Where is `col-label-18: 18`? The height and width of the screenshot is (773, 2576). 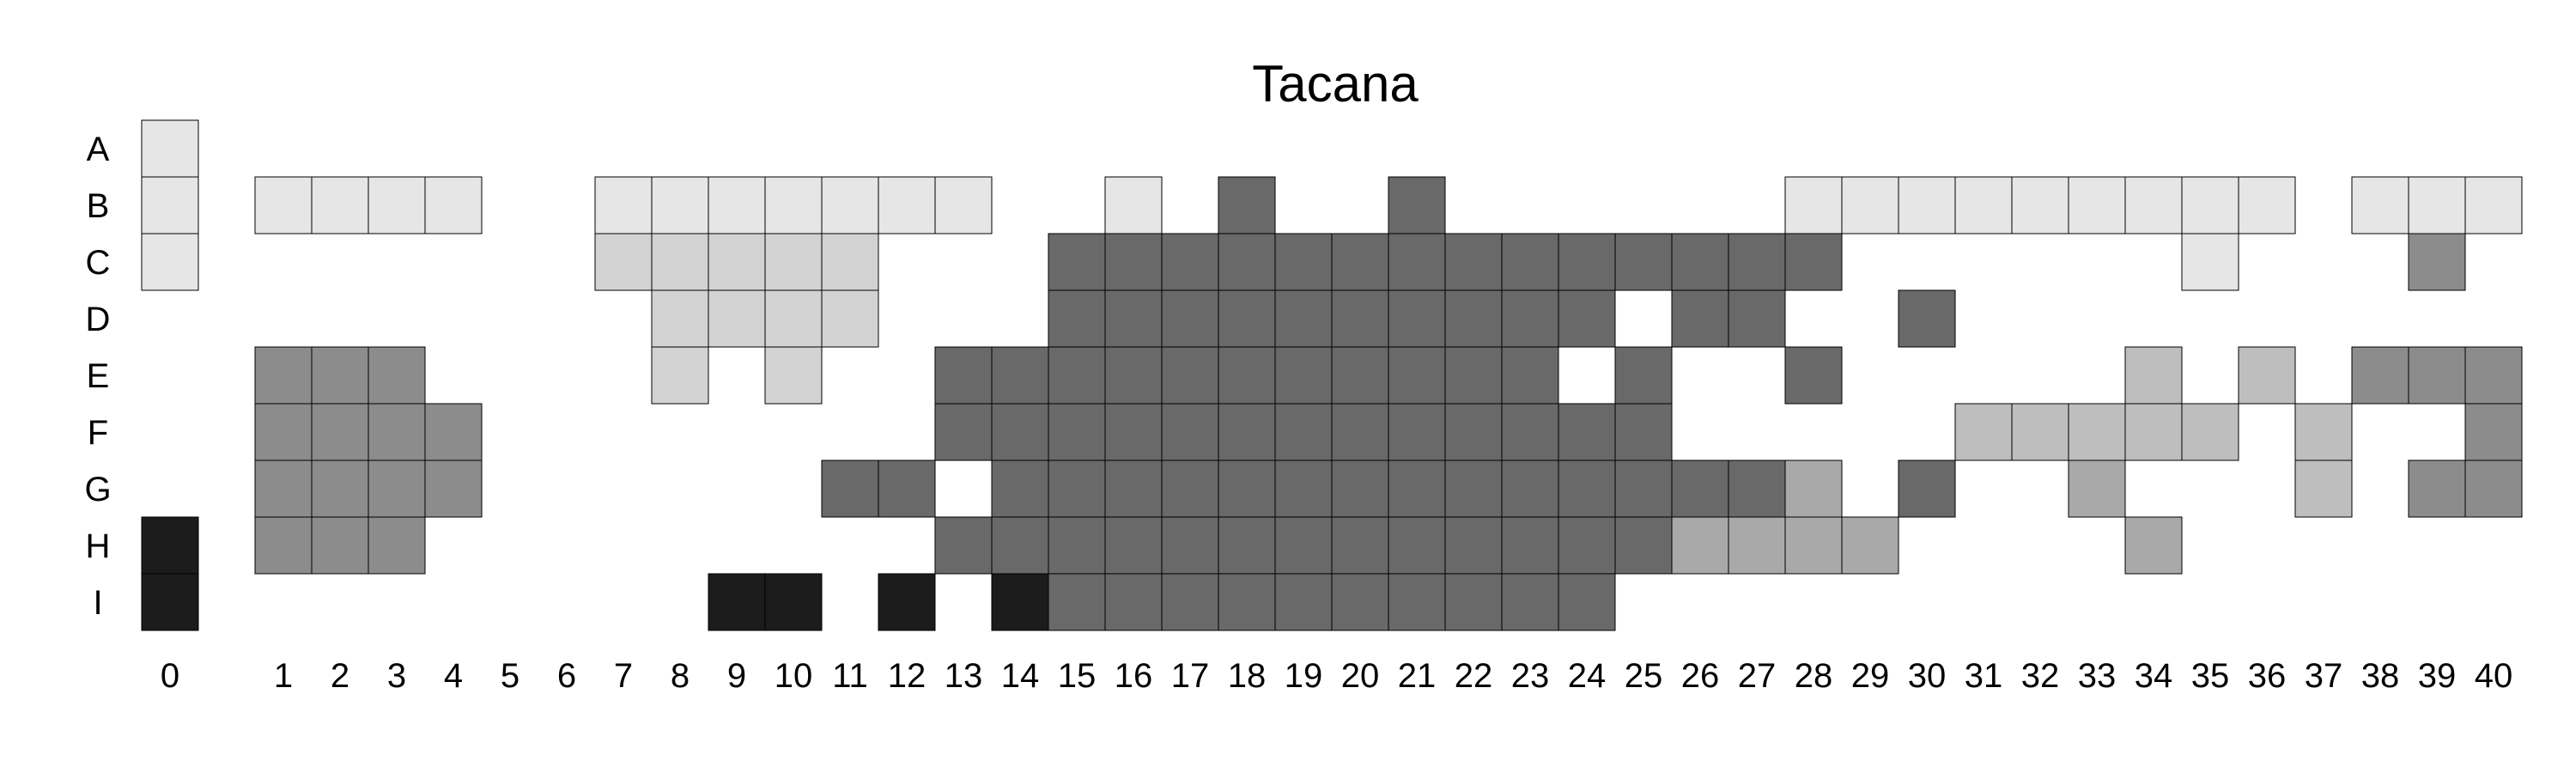
col-label-18: 18 is located at coordinates (1247, 676).